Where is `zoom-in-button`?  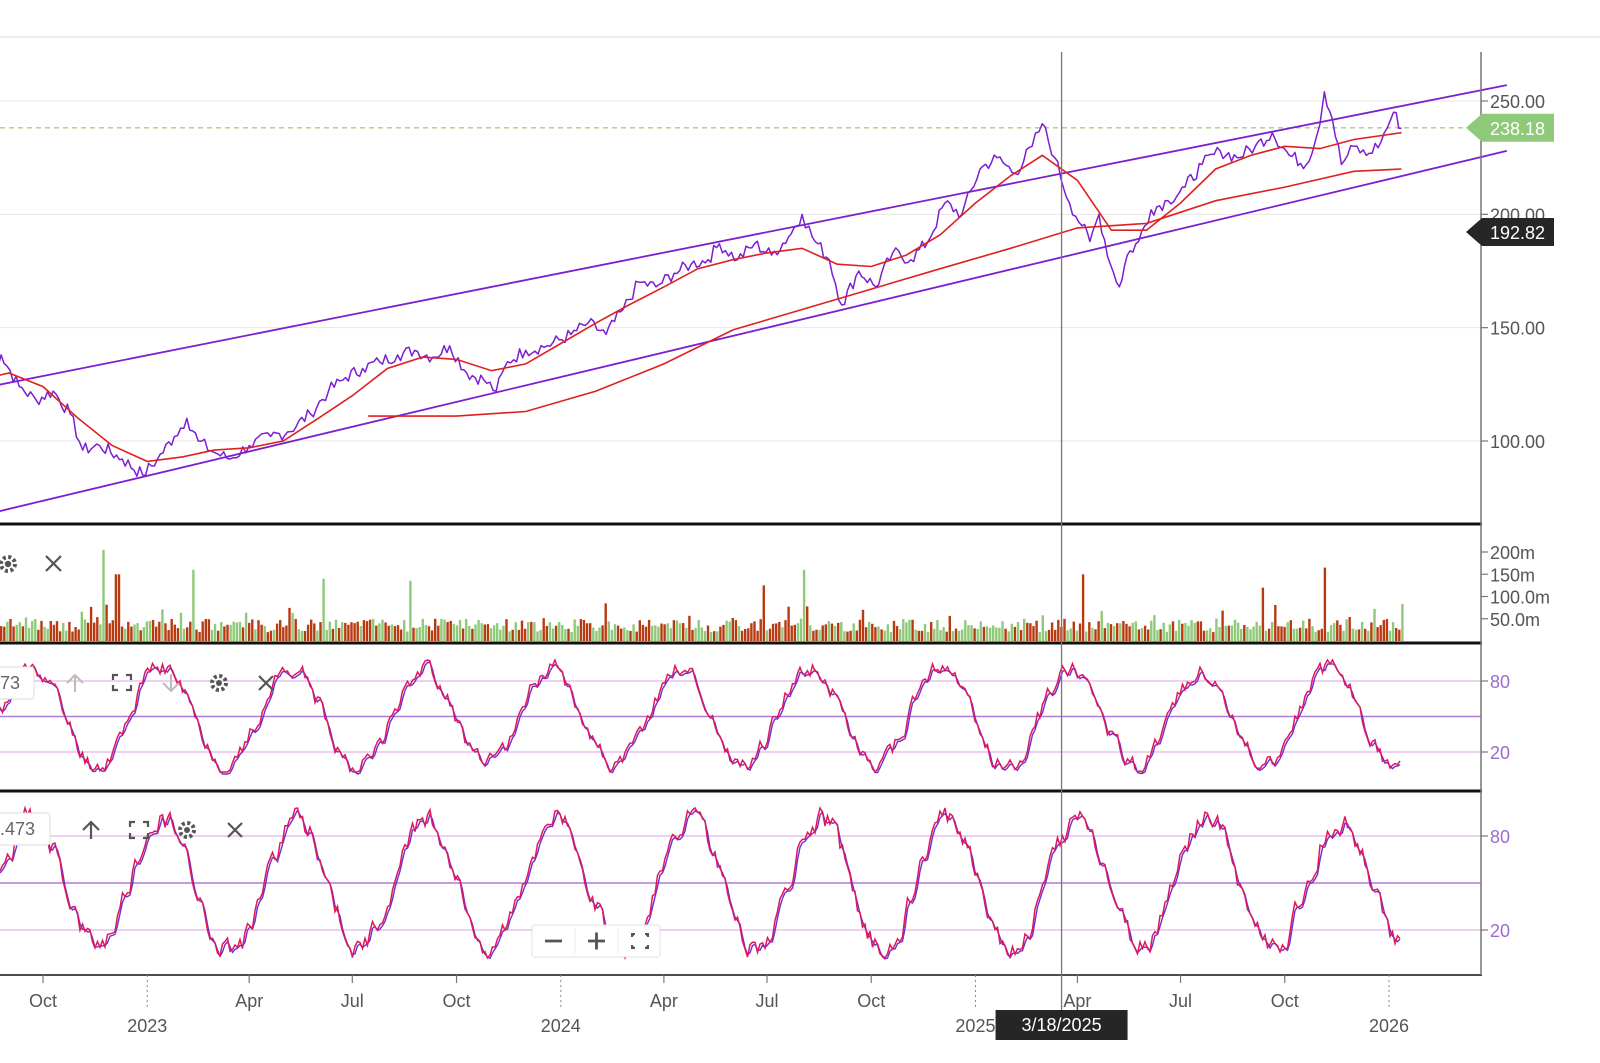
zoom-in-button is located at coordinates (597, 941).